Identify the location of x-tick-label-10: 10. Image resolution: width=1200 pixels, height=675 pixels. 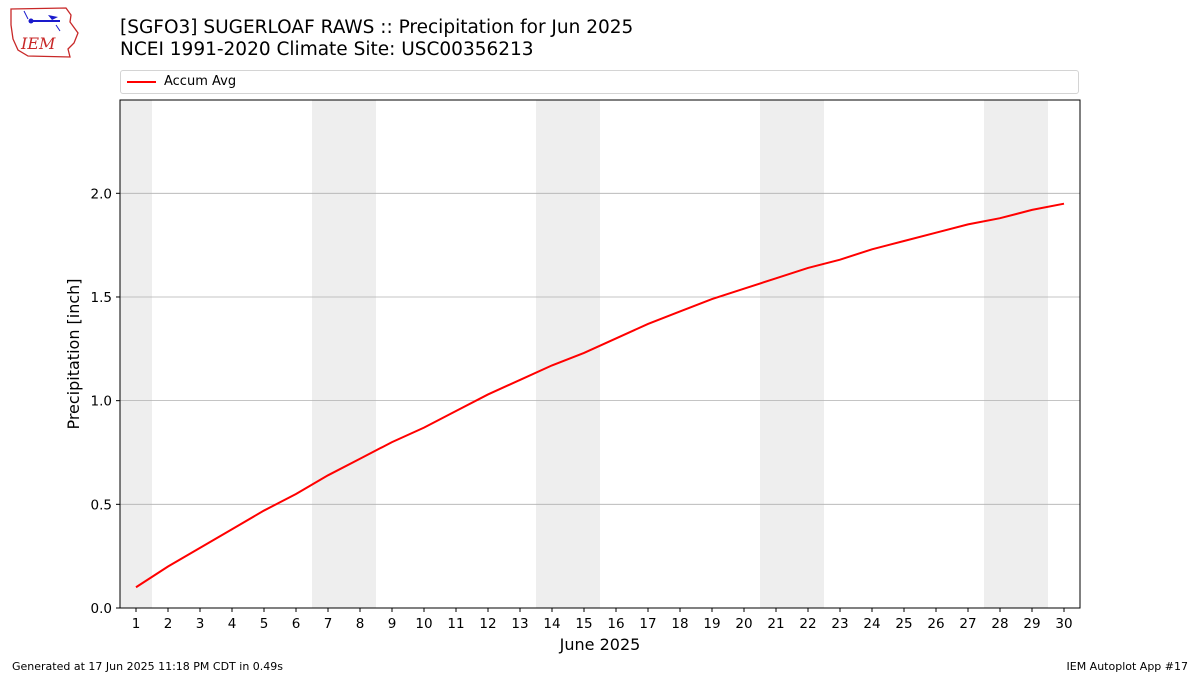
(423, 624).